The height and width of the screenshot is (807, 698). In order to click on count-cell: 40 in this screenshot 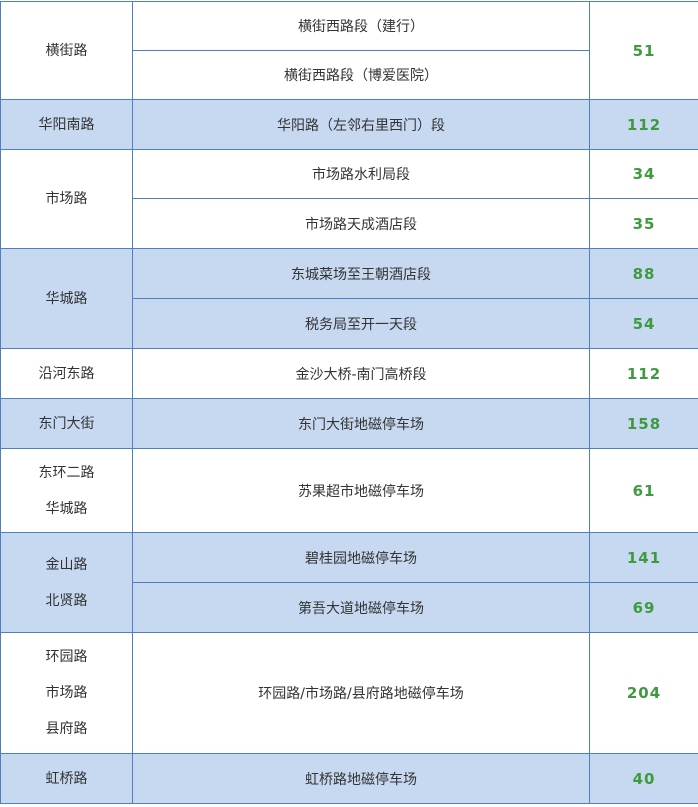, I will do `click(644, 779)`.